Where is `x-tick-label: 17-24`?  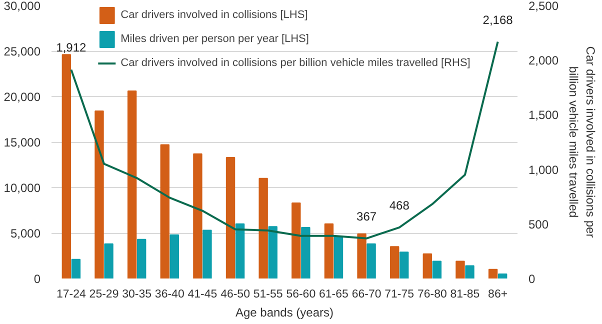 x-tick-label: 17-24 is located at coordinates (71, 294).